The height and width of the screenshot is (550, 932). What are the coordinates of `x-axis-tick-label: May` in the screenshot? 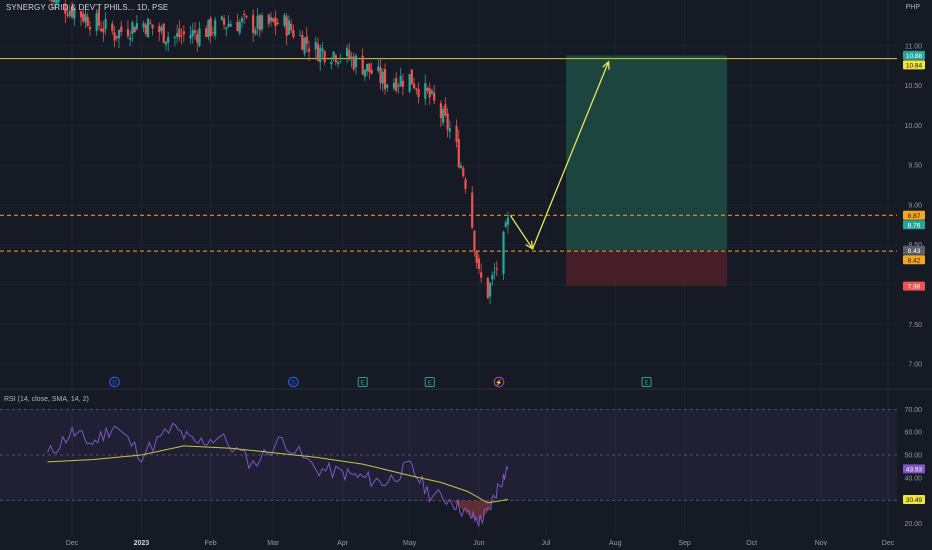 It's located at (410, 543).